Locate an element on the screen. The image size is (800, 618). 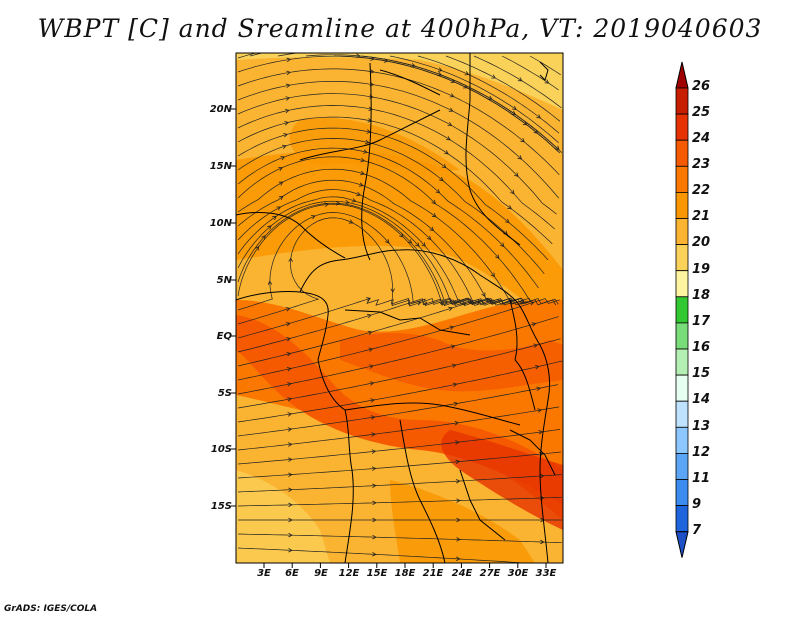
colorbar-label: 19 is located at coordinates (701, 269).